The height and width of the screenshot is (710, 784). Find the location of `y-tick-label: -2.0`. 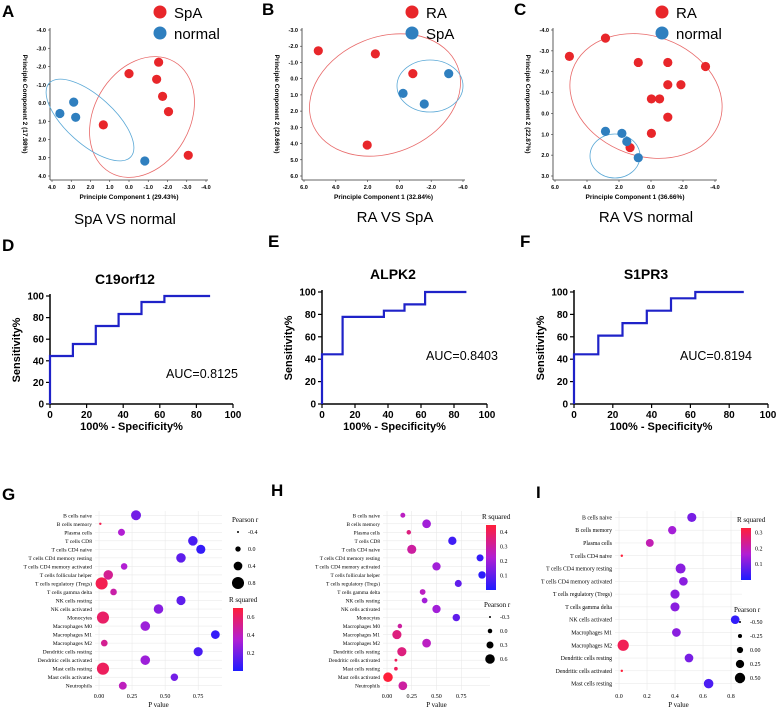

y-tick-label: -2.0 is located at coordinates (41, 68).